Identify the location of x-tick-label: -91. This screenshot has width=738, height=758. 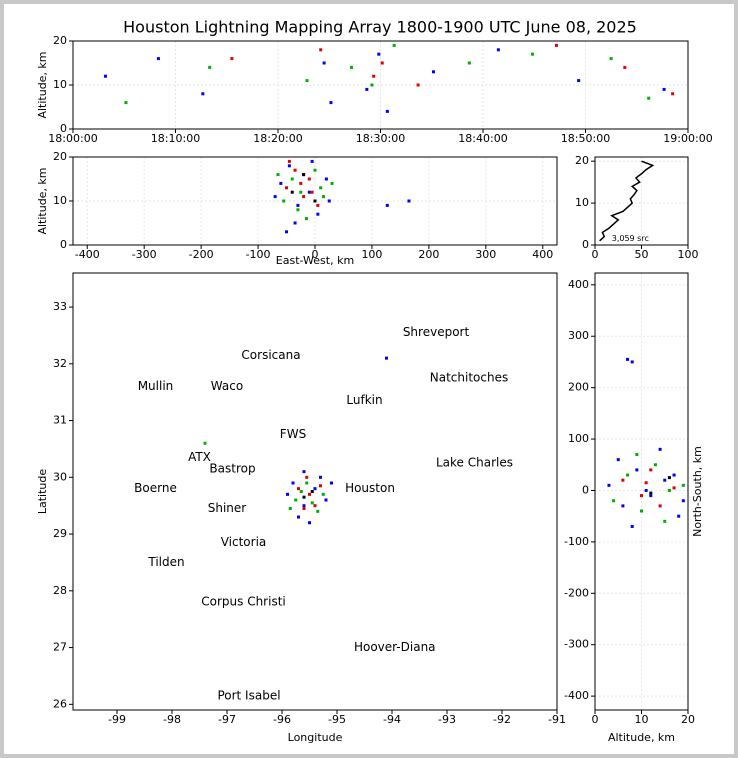
(557, 719).